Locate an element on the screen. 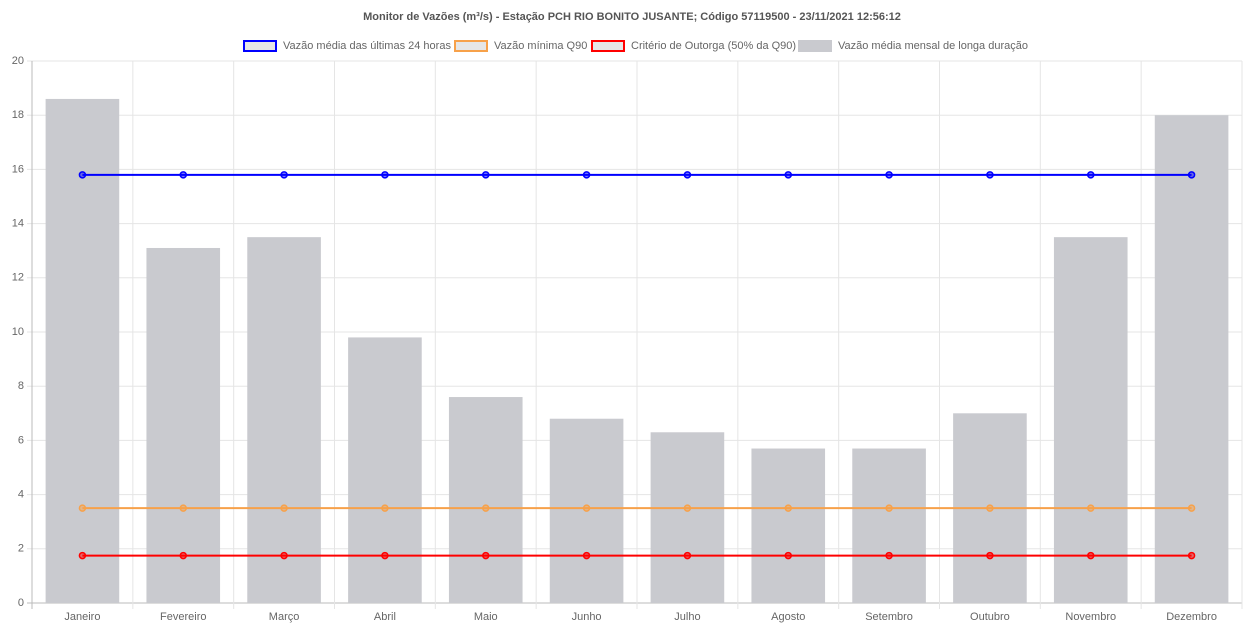 This screenshot has width=1245, height=625. legend-label: Critério de Outorga (50% da Q90) is located at coordinates (713, 46).